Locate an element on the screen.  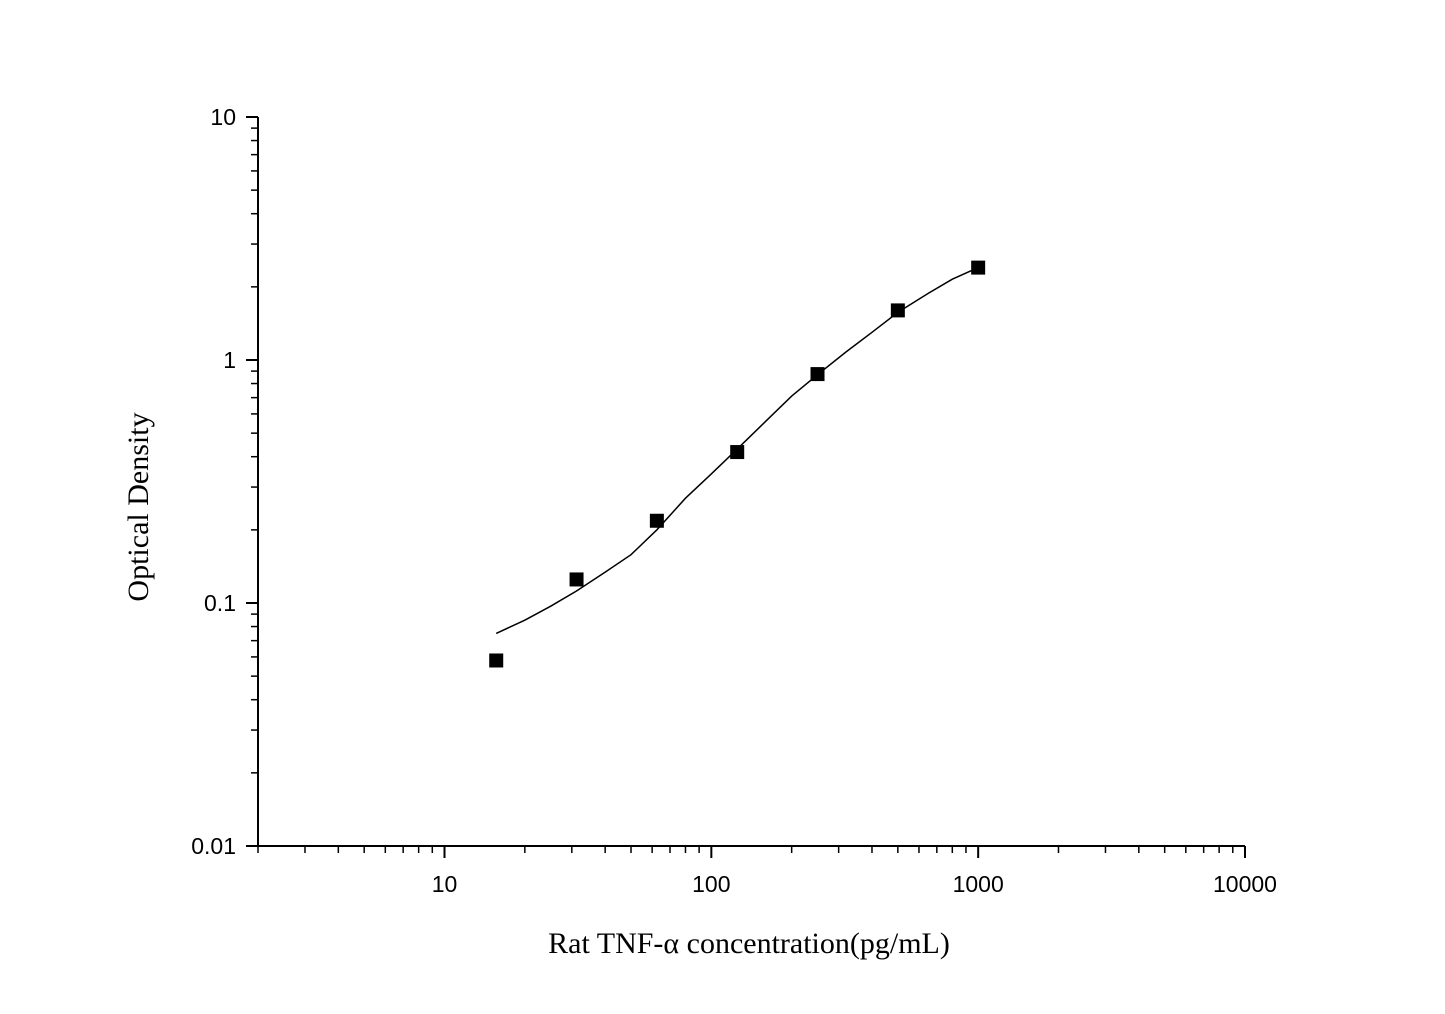
y-tick-label: 0.1 is located at coordinates (220, 603).